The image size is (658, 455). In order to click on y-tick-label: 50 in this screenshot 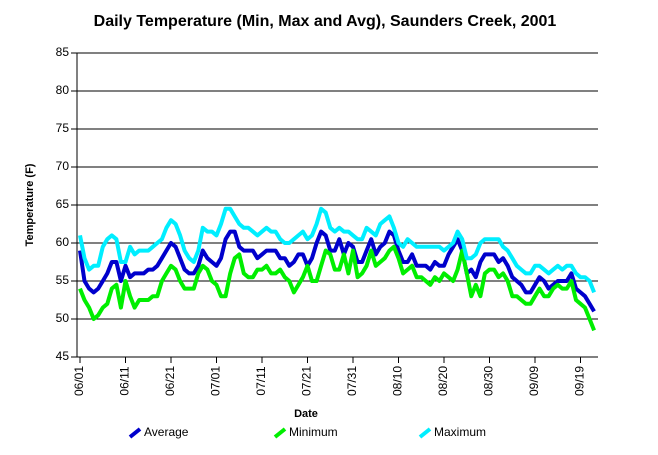, I will do `click(63, 318)`.